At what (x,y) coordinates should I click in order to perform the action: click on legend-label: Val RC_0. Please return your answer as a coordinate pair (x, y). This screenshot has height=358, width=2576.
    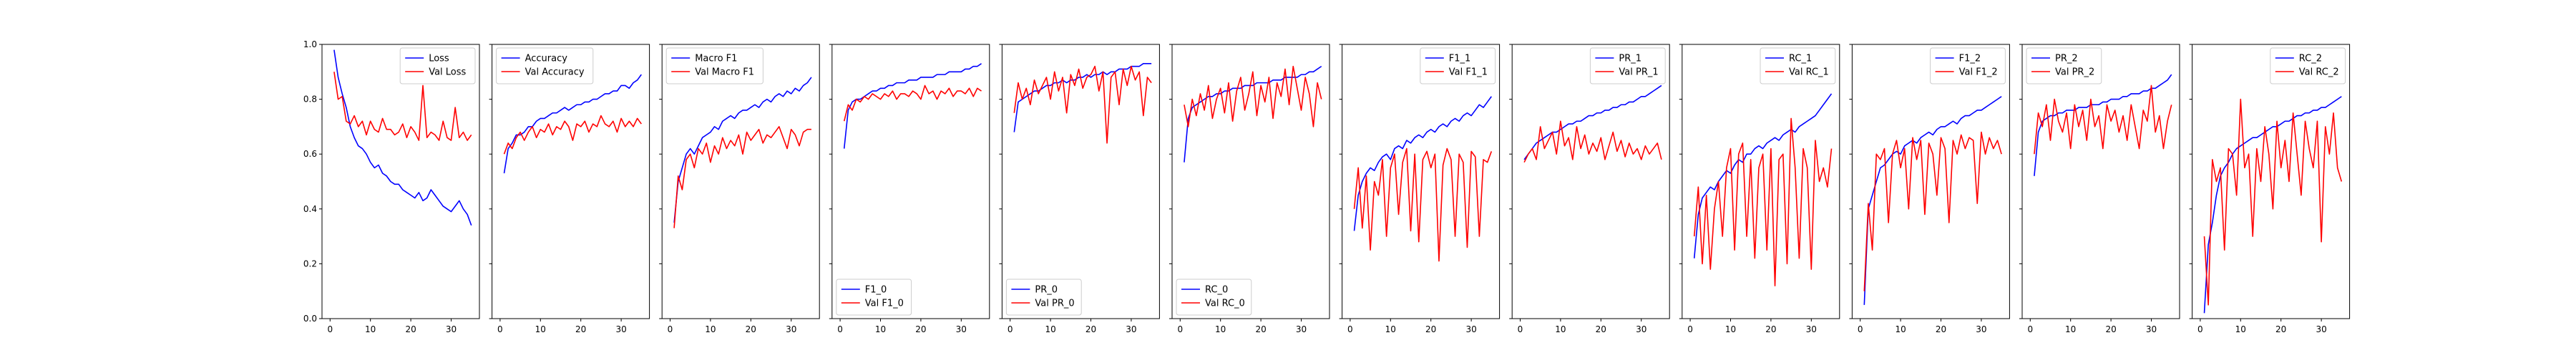
    Looking at the image, I should click on (1225, 304).